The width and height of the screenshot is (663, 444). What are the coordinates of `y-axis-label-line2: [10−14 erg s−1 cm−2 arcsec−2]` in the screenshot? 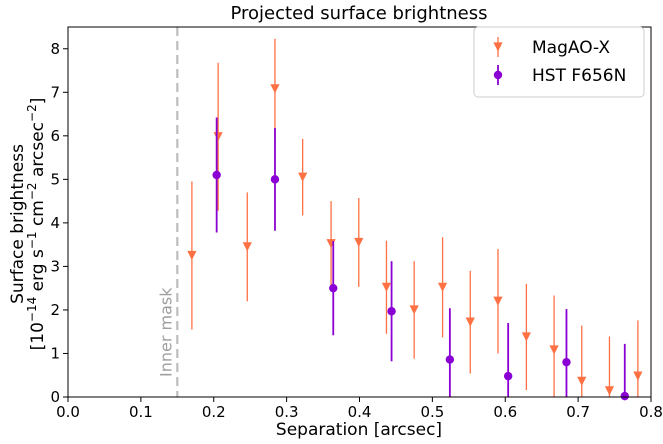 It's located at (36, 224).